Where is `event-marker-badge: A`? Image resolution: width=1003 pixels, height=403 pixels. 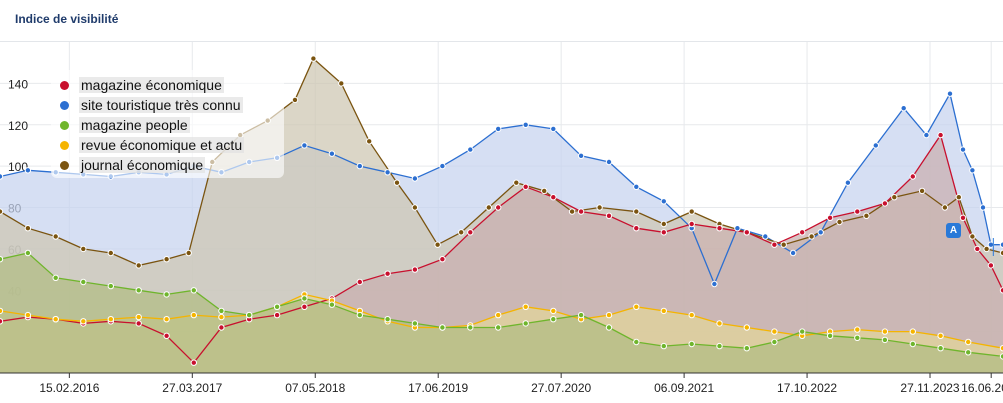 event-marker-badge: A is located at coordinates (953, 230).